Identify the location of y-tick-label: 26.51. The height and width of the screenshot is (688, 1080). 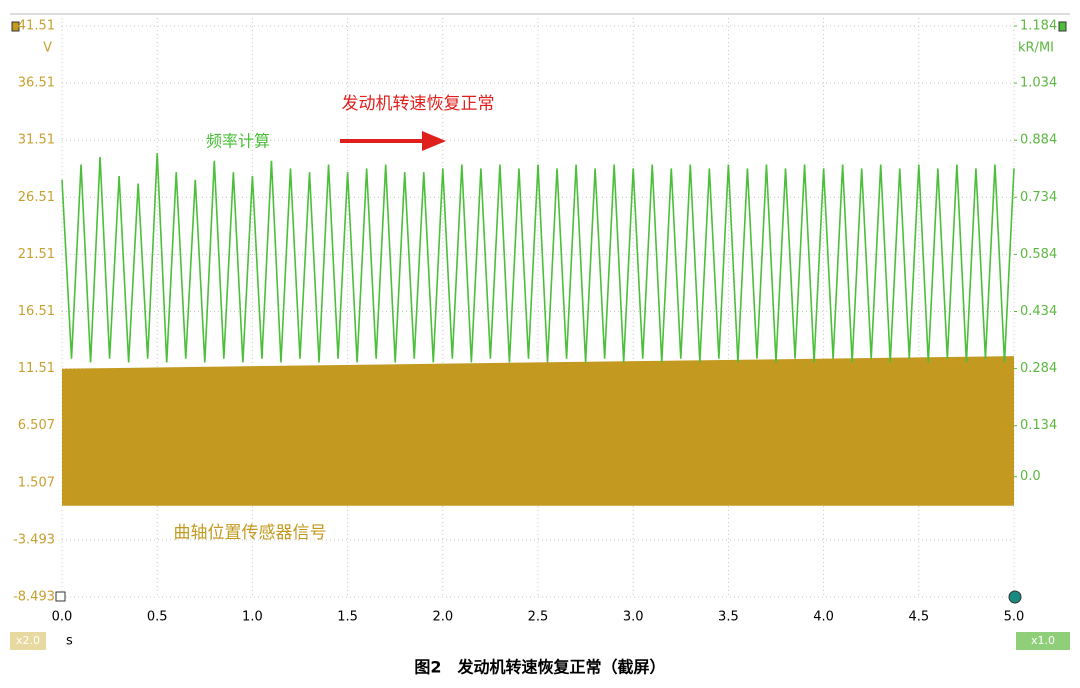
(36, 197).